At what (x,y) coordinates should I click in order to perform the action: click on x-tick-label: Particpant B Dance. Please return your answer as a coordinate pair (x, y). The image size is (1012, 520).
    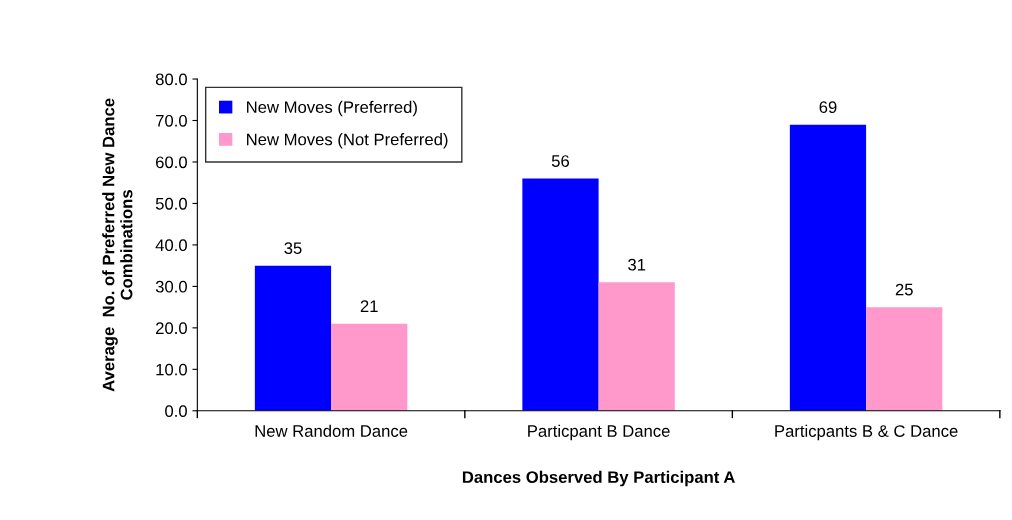
    Looking at the image, I should click on (599, 432).